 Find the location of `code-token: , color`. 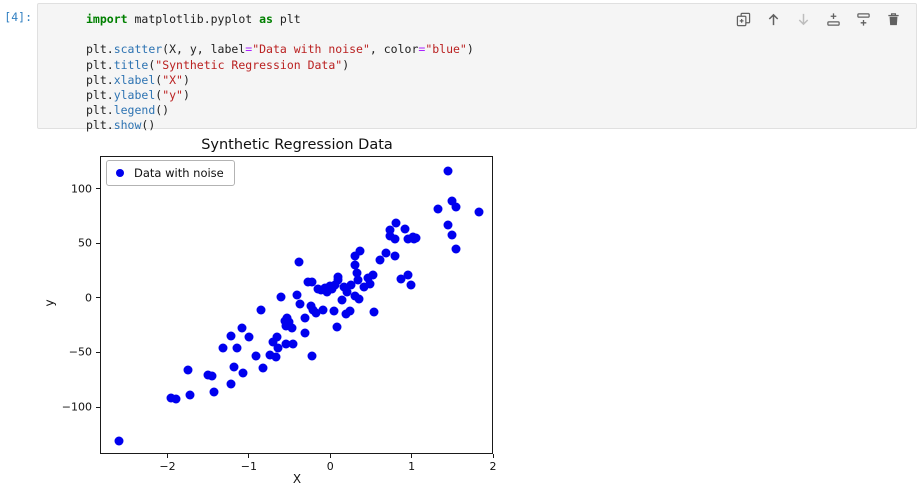

code-token: , color is located at coordinates (394, 49).